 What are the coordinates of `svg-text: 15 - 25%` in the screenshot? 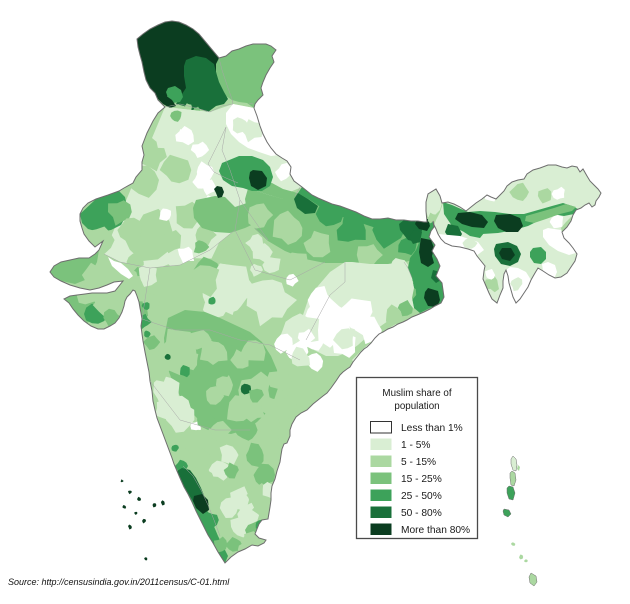 It's located at (421, 479).